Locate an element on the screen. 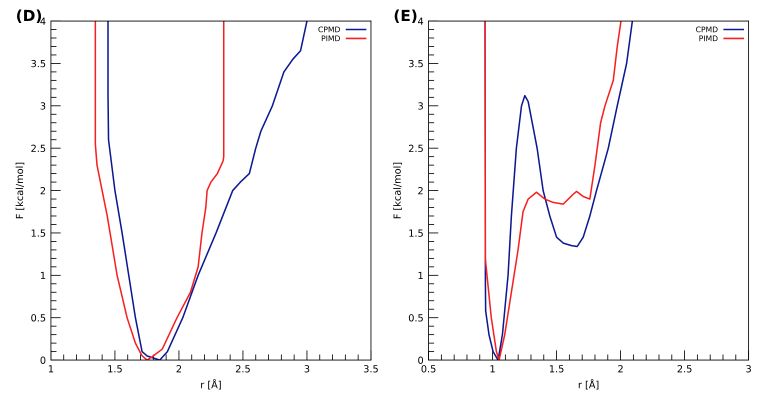 This screenshot has width=760, height=397. chart-title: (D) is located at coordinates (29, 16).